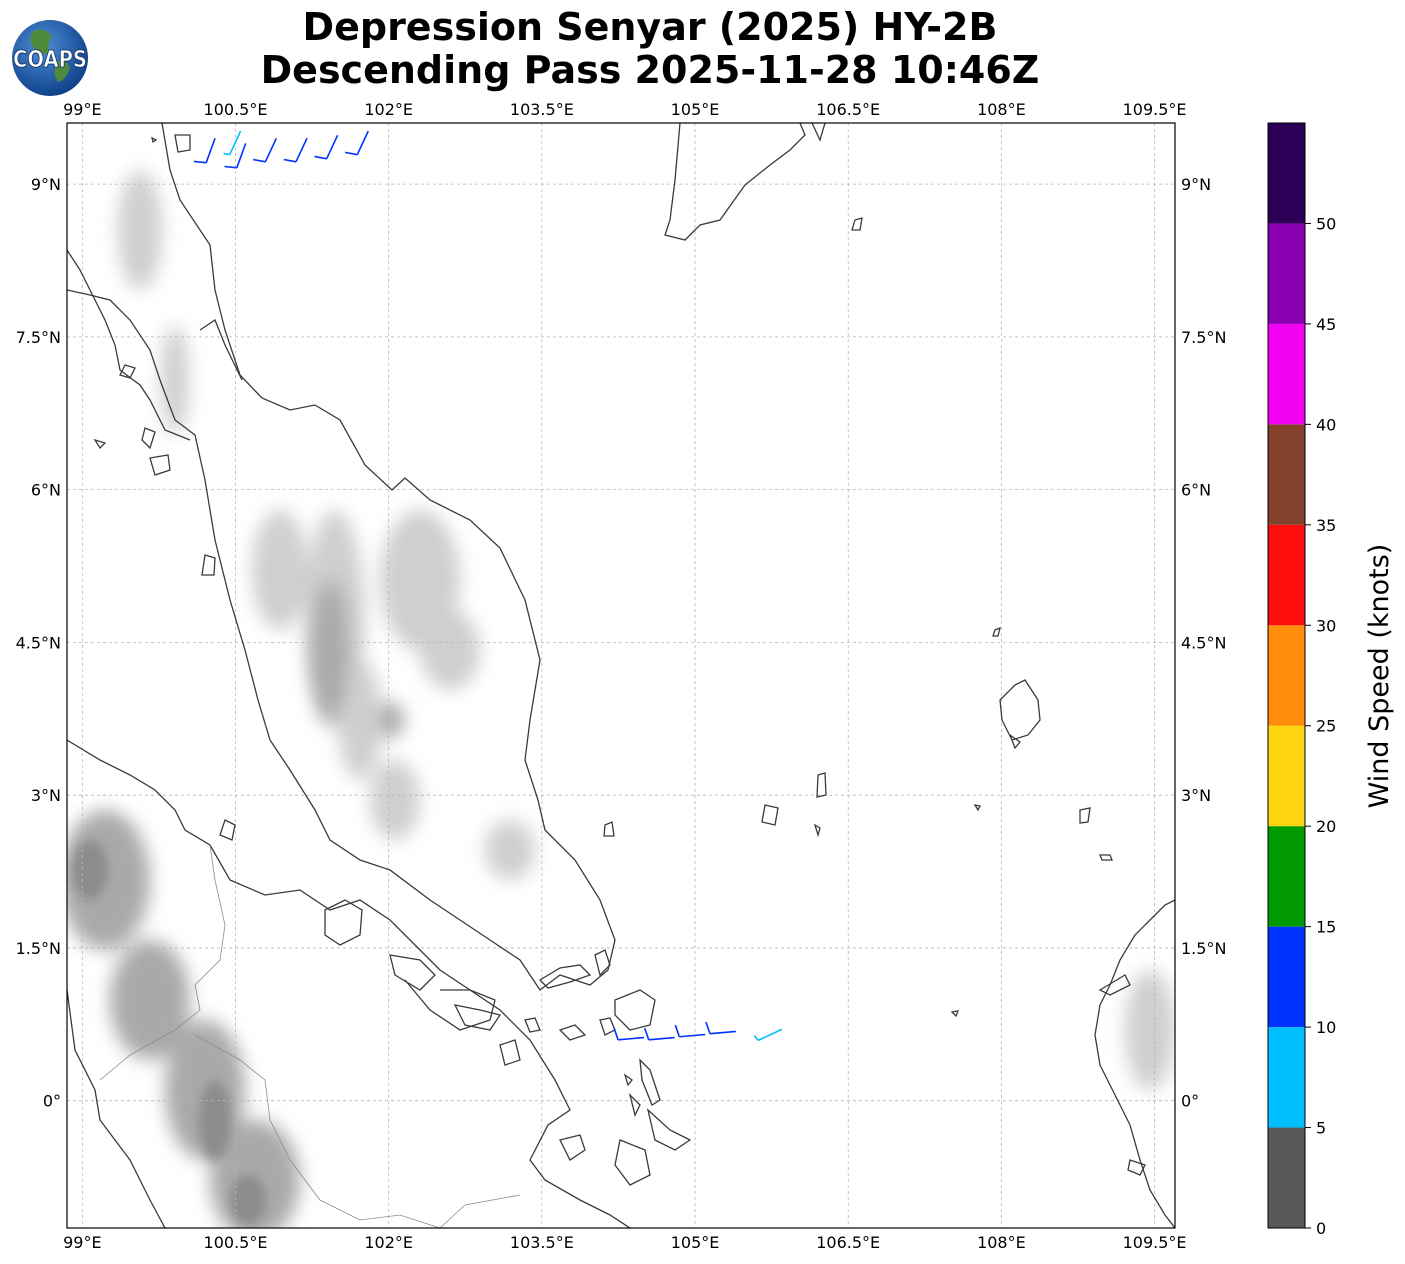  Describe the element at coordinates (1155, 1242) in the screenshot. I see `lon-label-bottom: 109.5°E` at that location.